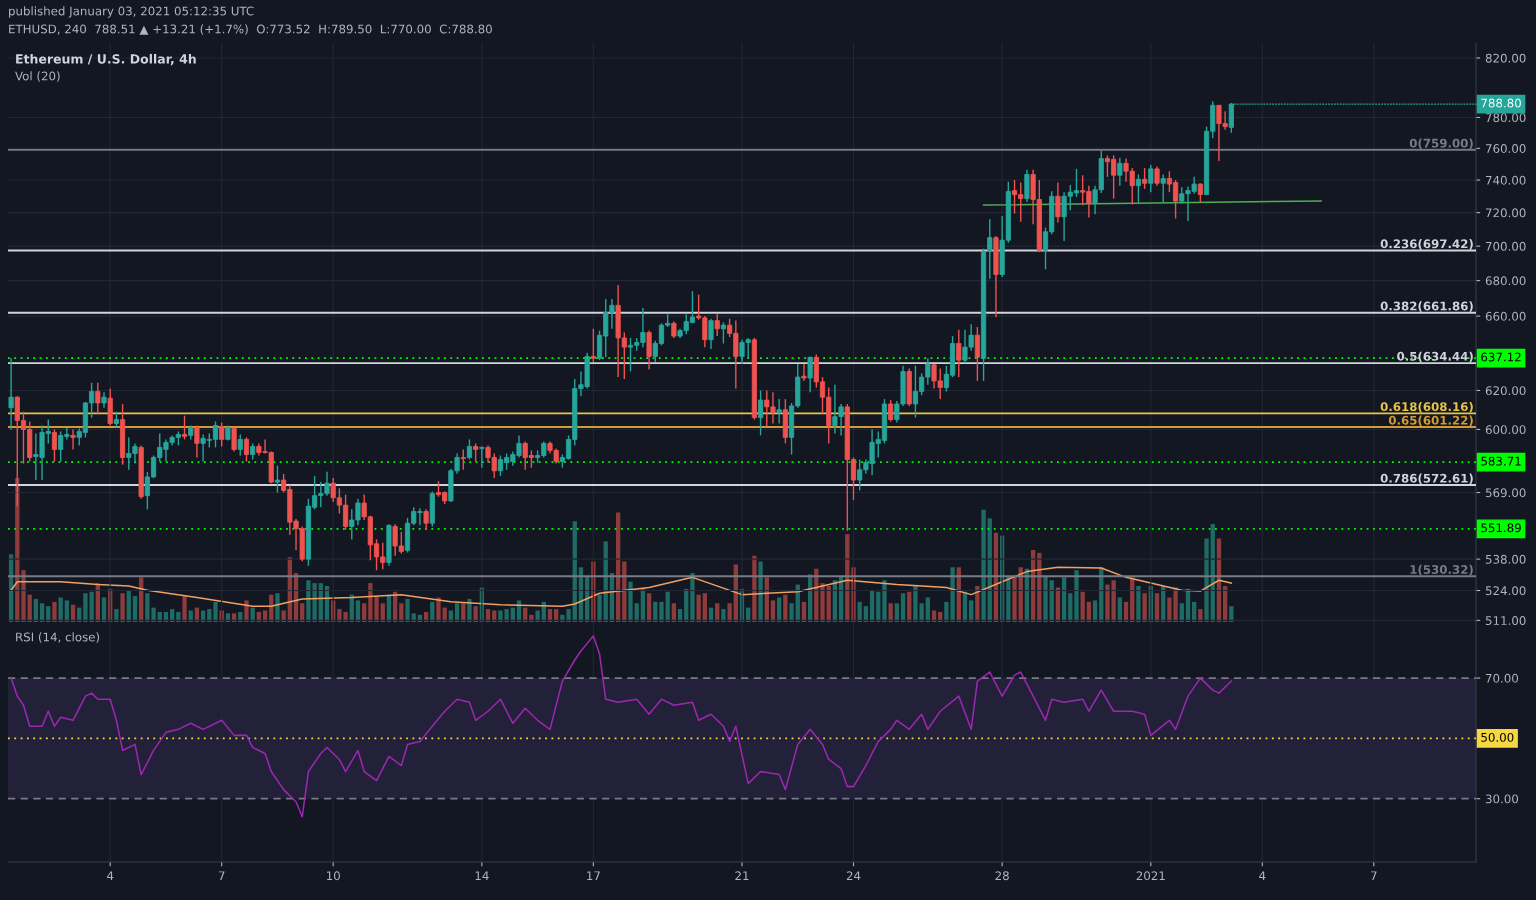 The height and width of the screenshot is (900, 1536). I want to click on ref-line-label: 0.382(661.86), so click(1426, 306).